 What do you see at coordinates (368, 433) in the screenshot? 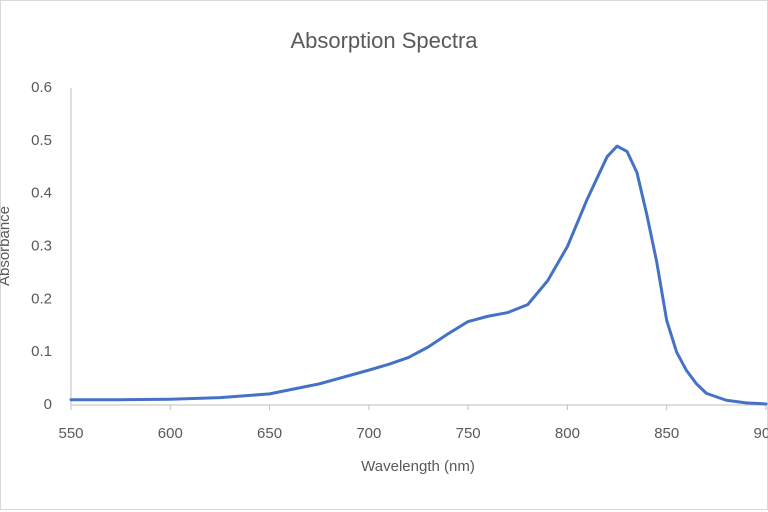
I see `x-tick-label: 700` at bounding box center [368, 433].